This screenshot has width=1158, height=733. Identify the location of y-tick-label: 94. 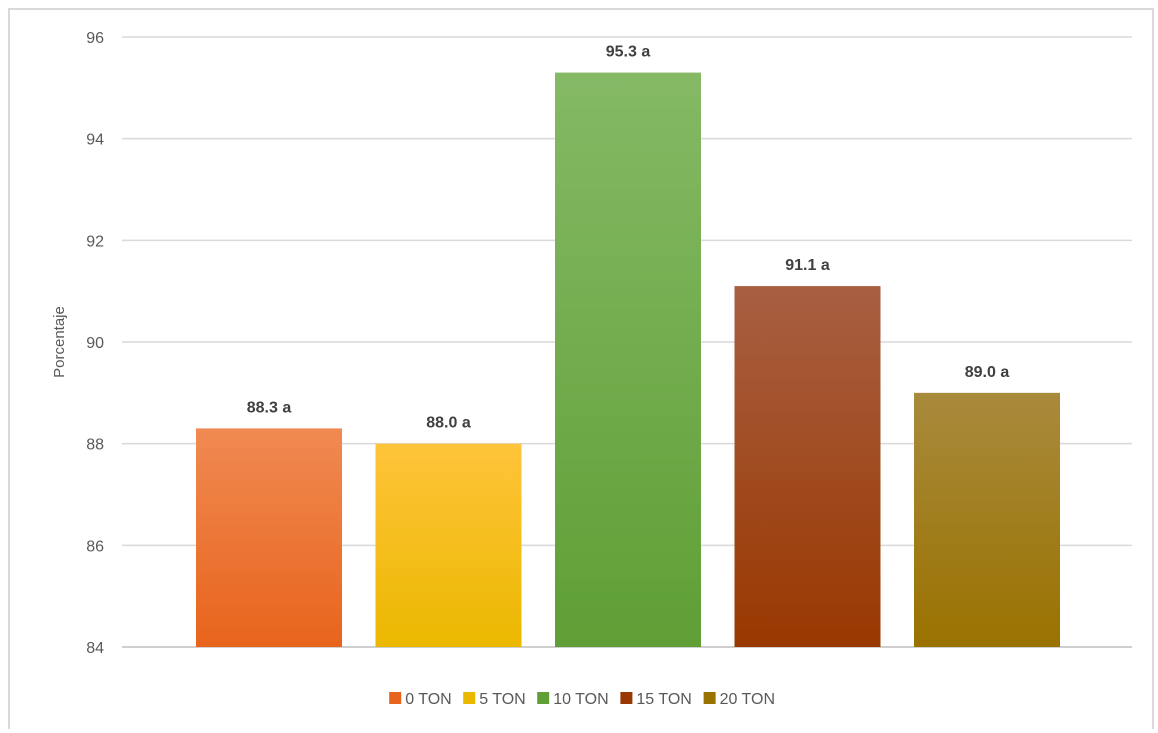
(95, 140).